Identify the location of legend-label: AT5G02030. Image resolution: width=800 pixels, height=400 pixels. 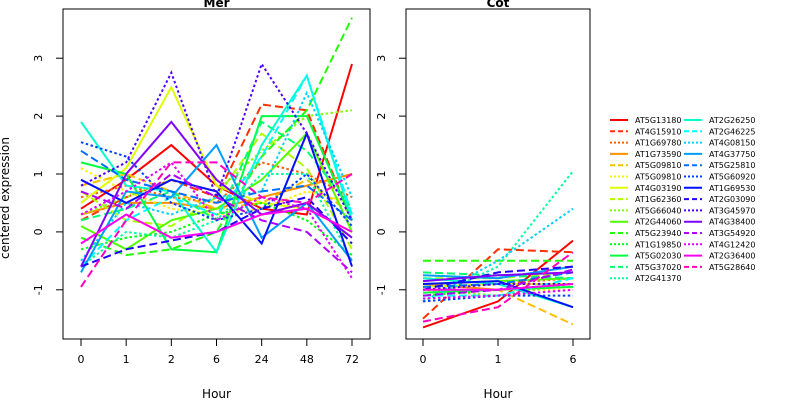
(658, 256).